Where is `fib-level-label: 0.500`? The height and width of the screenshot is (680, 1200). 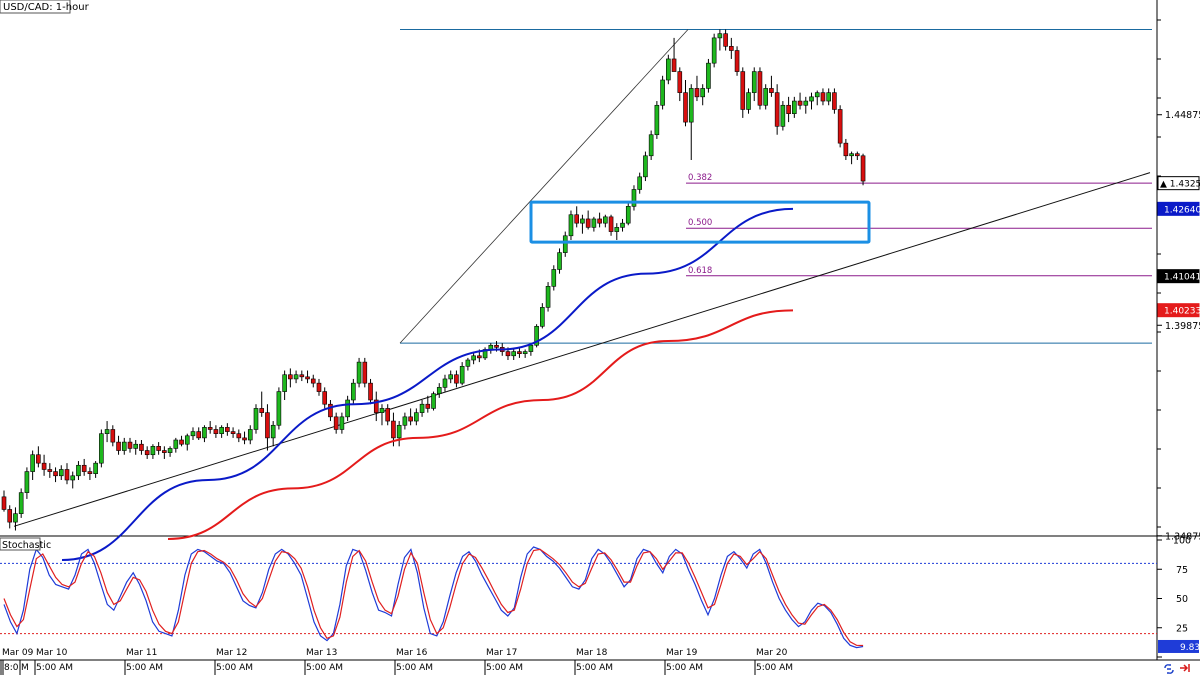
fib-level-label: 0.500 is located at coordinates (700, 223).